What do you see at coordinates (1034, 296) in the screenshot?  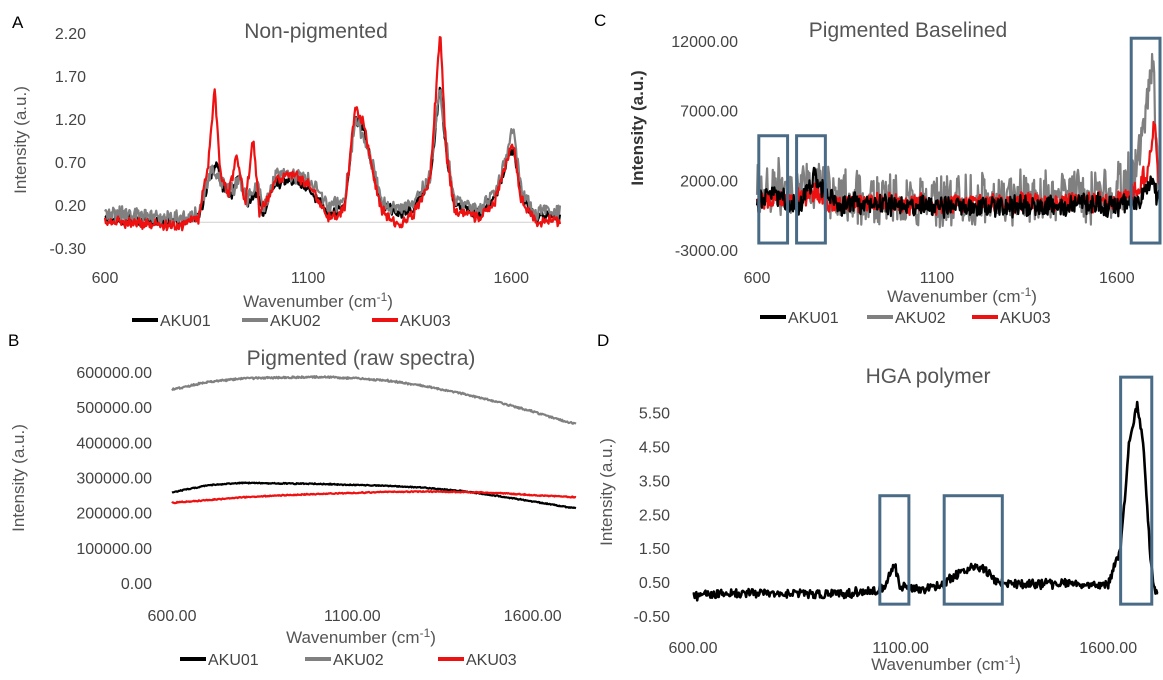 I see `chart-c-xlabel-end: )` at bounding box center [1034, 296].